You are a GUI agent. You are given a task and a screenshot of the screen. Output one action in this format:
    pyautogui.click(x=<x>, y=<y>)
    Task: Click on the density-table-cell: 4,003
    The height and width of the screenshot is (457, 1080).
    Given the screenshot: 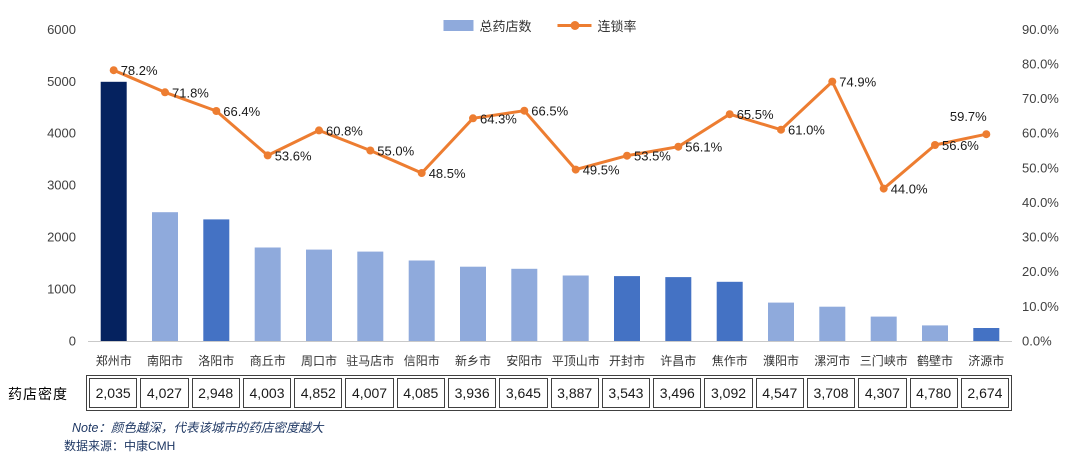 What is the action you would take?
    pyautogui.click(x=267, y=393)
    